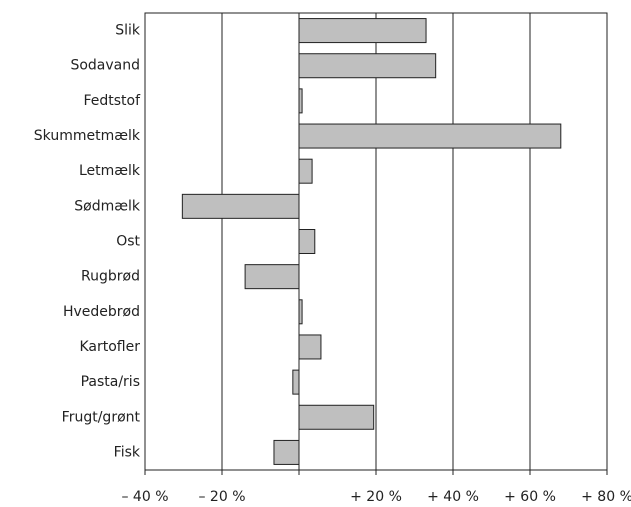  What do you see at coordinates (105, 66) in the screenshot?
I see `y-tick-label: Sodavand` at bounding box center [105, 66].